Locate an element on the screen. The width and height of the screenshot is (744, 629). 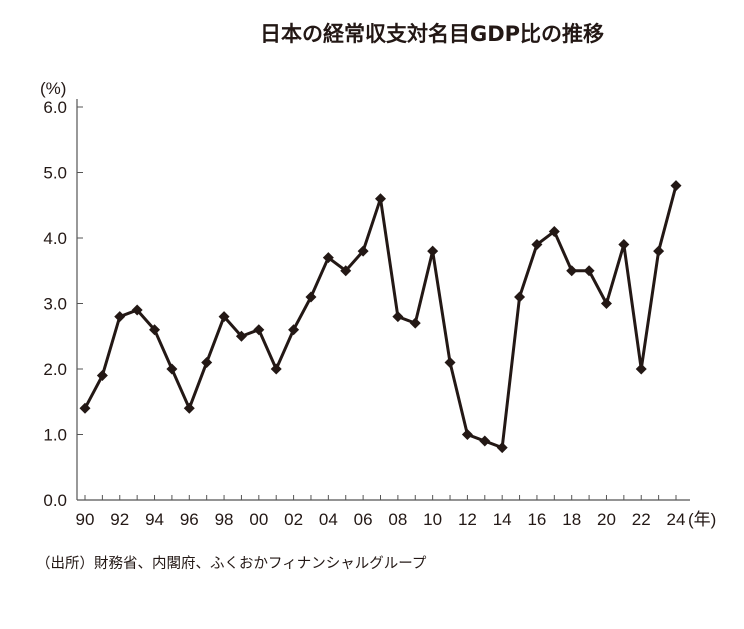
x-tick-label: 08 is located at coordinates (397, 519).